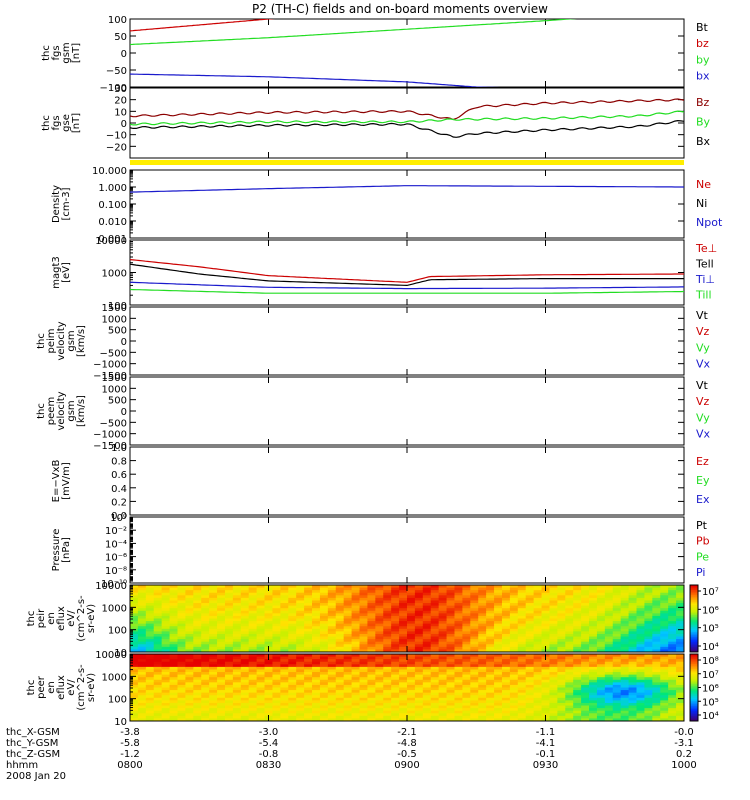 This screenshot has height=800, width=750. What do you see at coordinates (61, 687) in the screenshot?
I see `y-axis-label-line: eflux` at bounding box center [61, 687].